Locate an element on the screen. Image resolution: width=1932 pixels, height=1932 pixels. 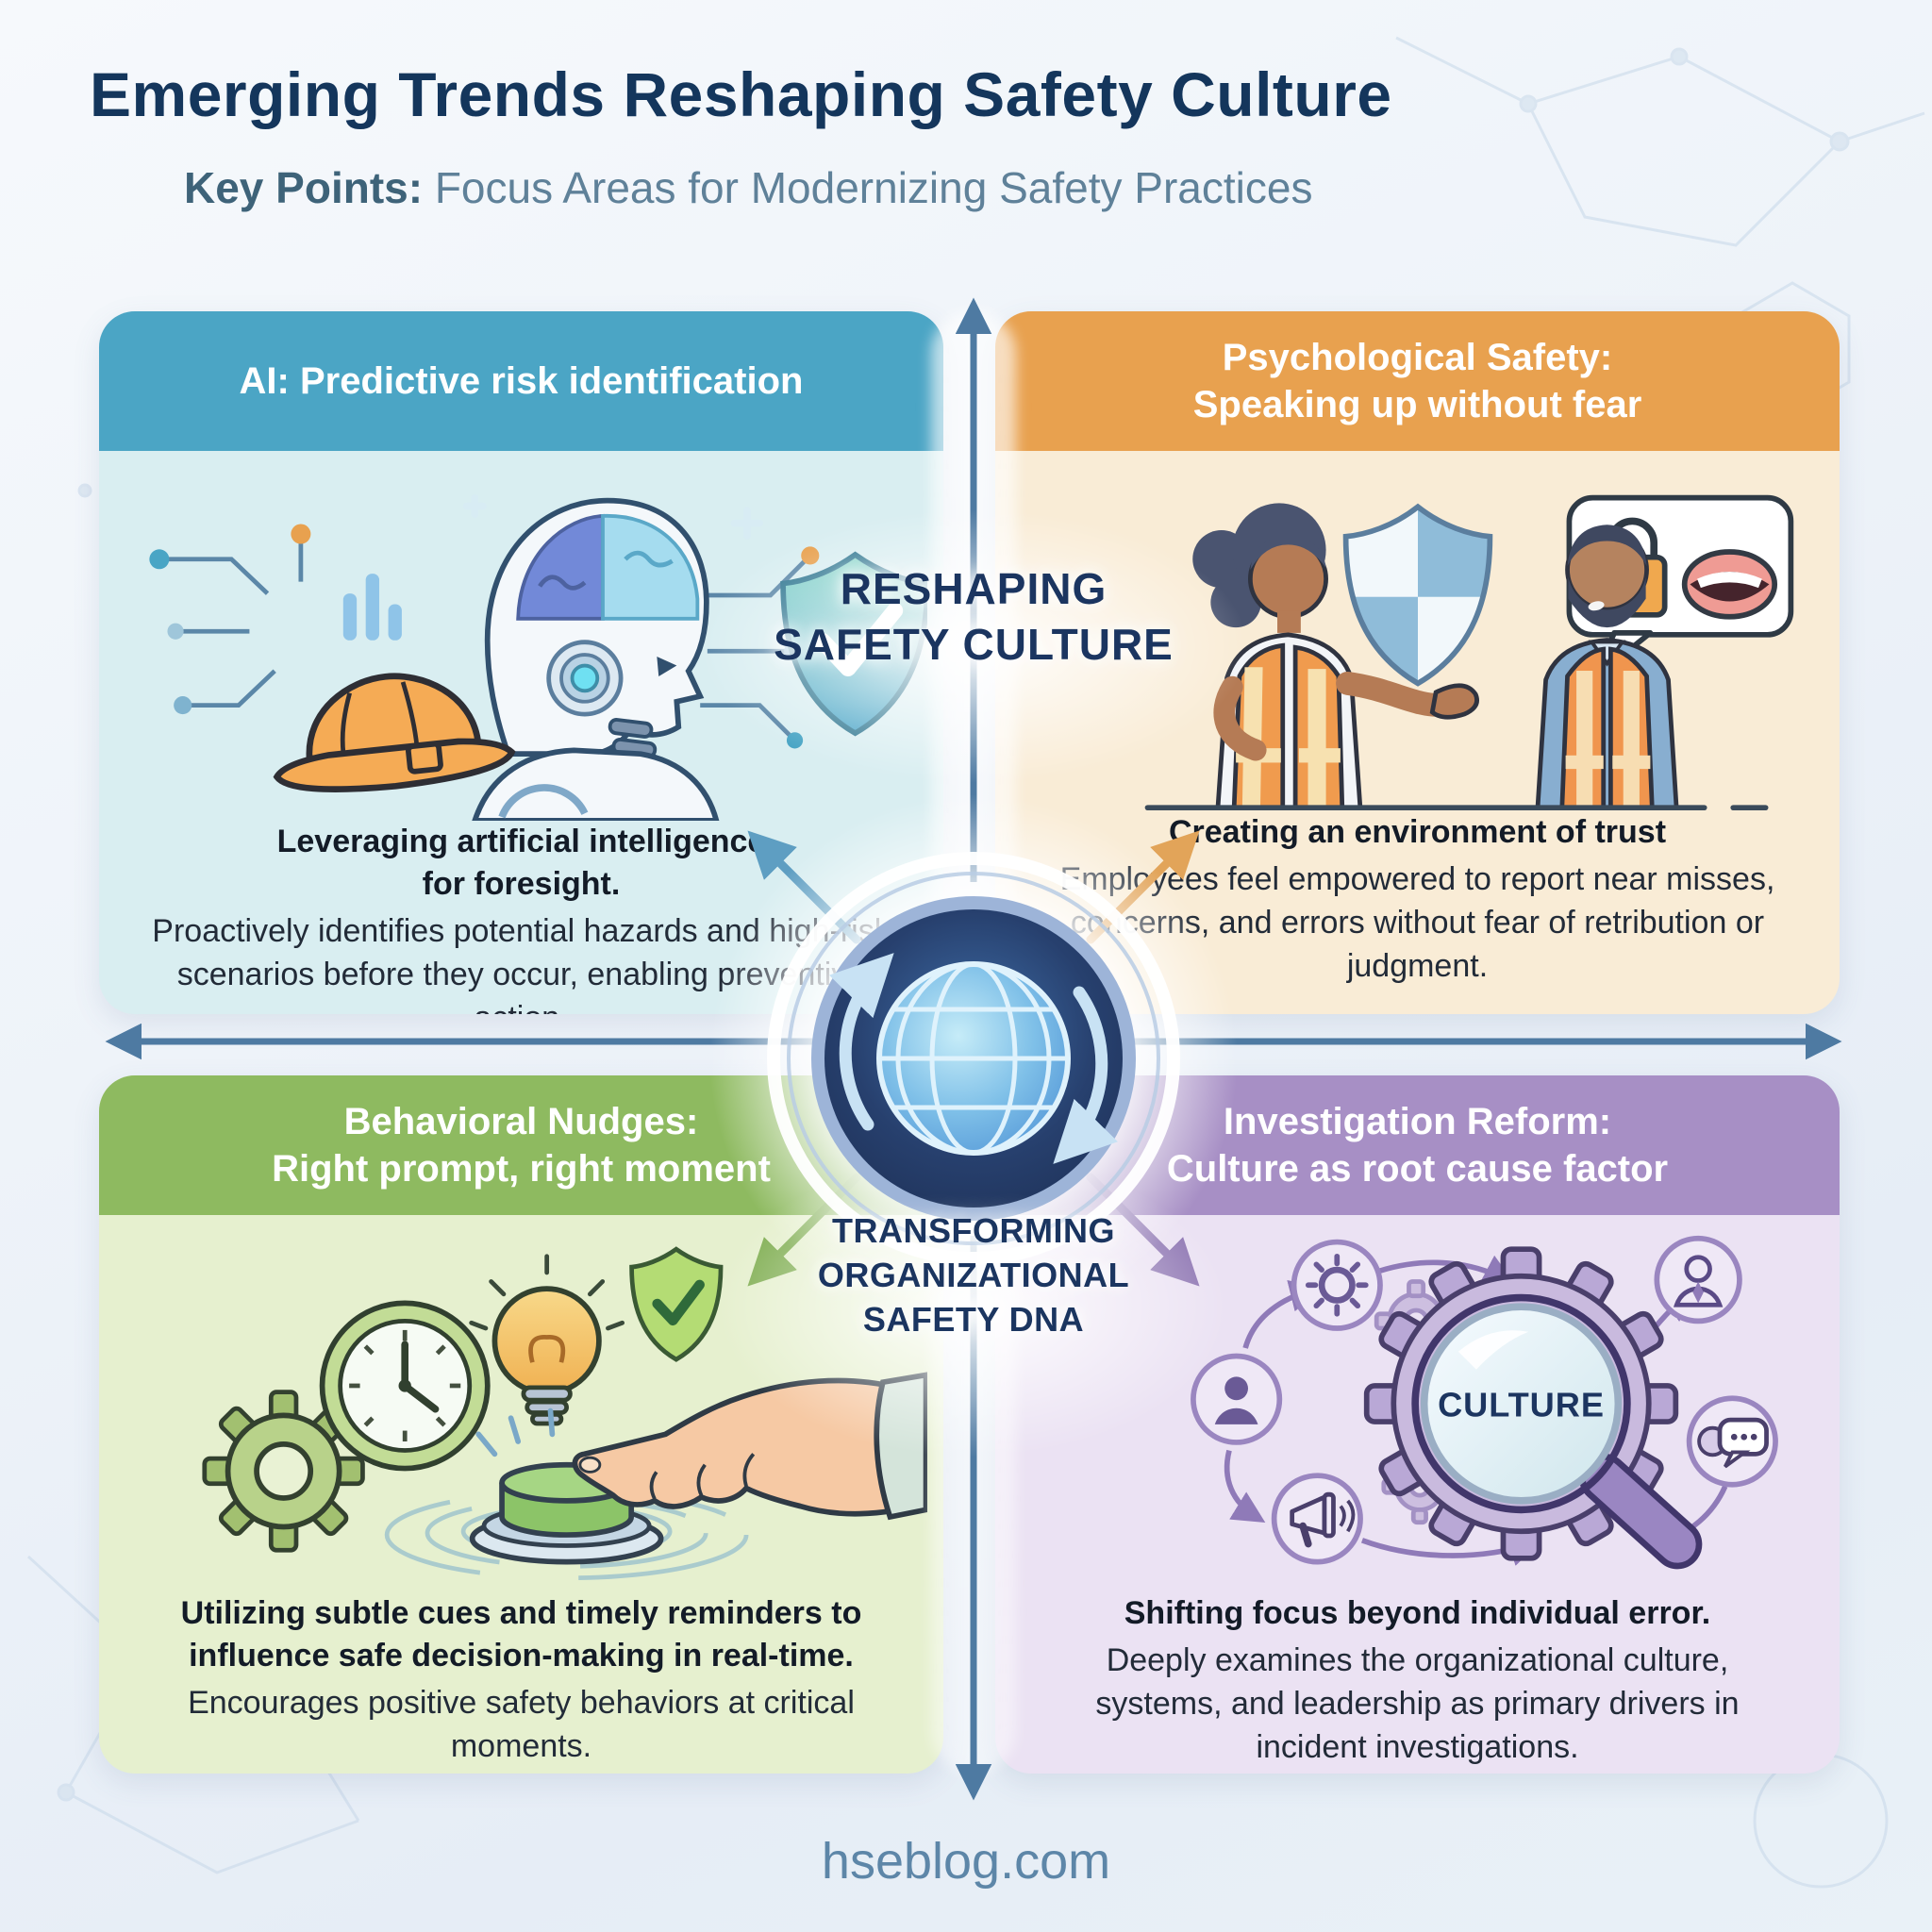
reshaping-label-glow is located at coordinates (974, 646).